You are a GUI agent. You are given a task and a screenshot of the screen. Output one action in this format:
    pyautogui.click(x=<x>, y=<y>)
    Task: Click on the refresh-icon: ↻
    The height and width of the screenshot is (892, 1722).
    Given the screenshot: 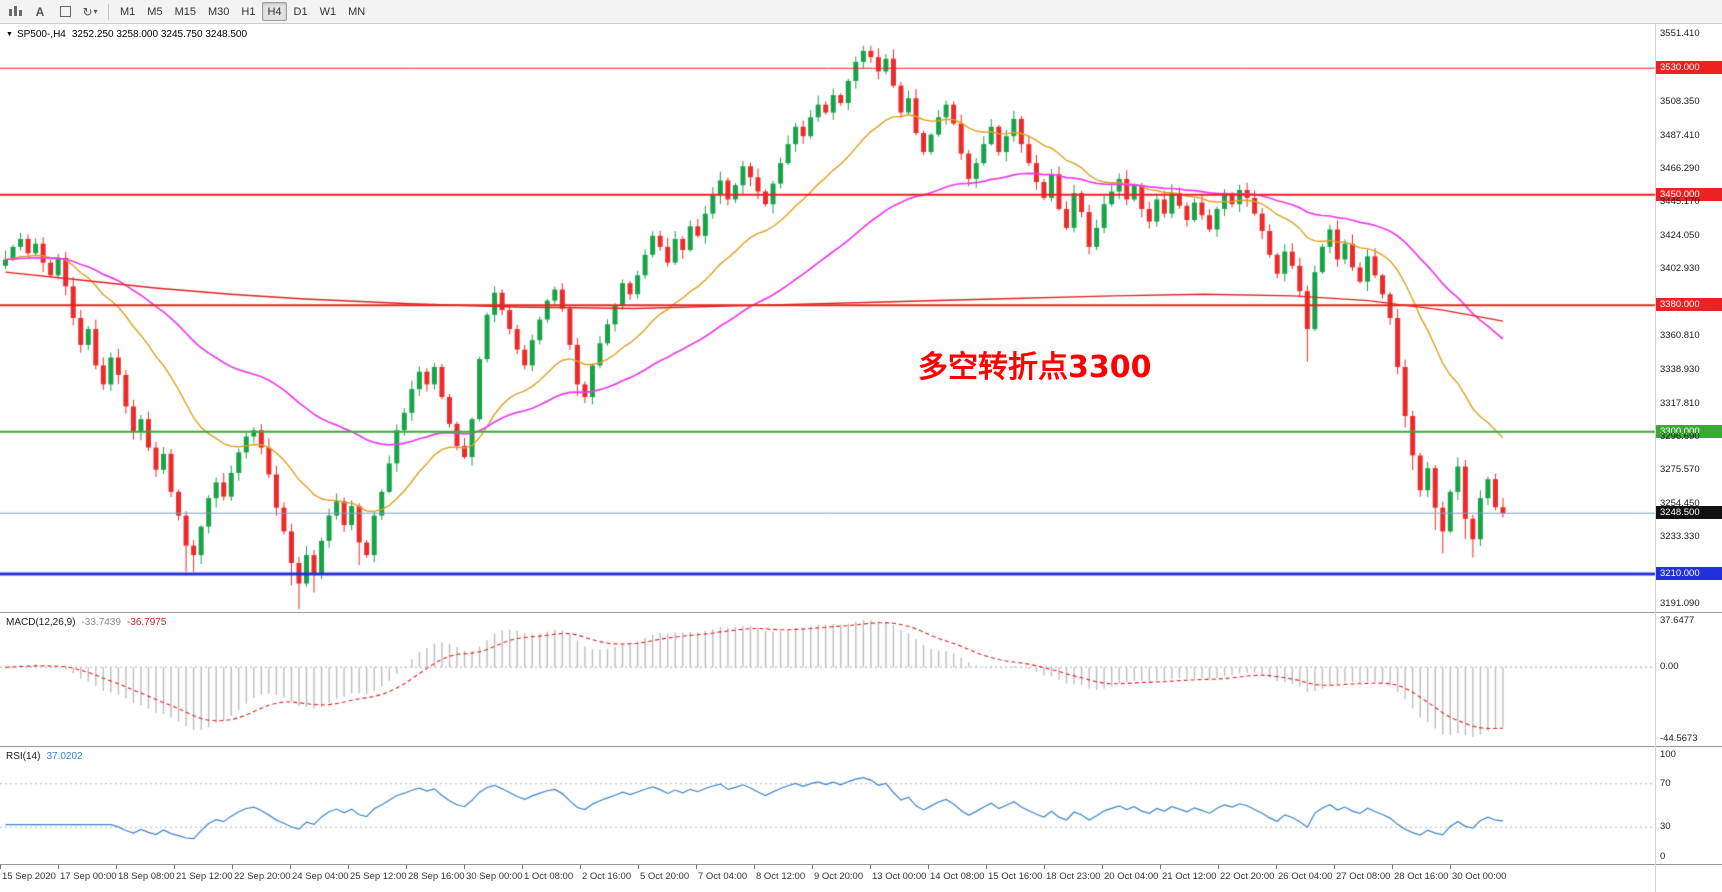 What is the action you would take?
    pyautogui.click(x=87, y=11)
    